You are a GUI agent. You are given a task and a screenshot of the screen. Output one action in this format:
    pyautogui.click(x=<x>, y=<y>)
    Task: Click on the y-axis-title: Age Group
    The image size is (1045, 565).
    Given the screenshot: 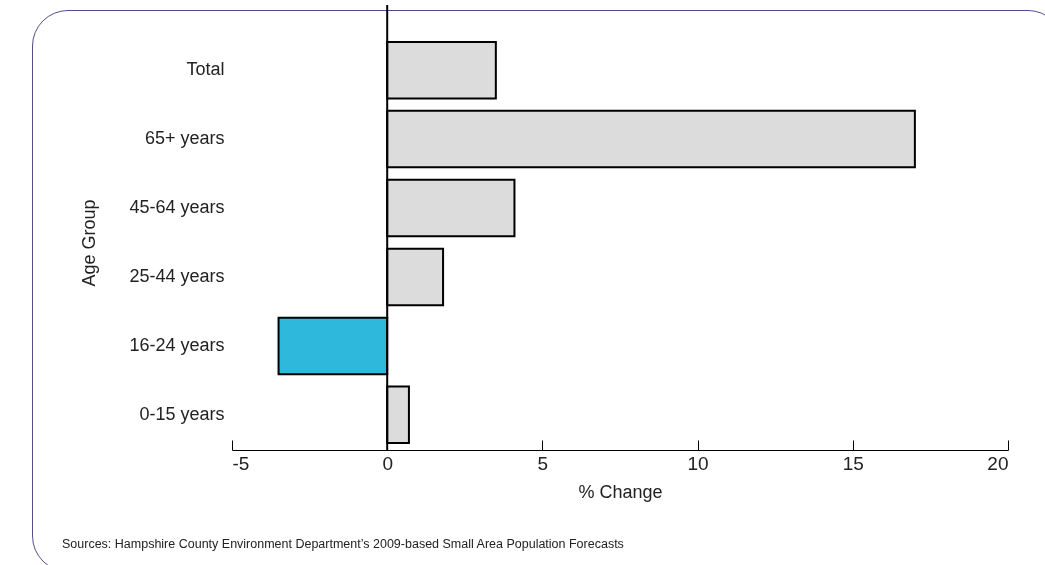 What is the action you would take?
    pyautogui.click(x=89, y=243)
    